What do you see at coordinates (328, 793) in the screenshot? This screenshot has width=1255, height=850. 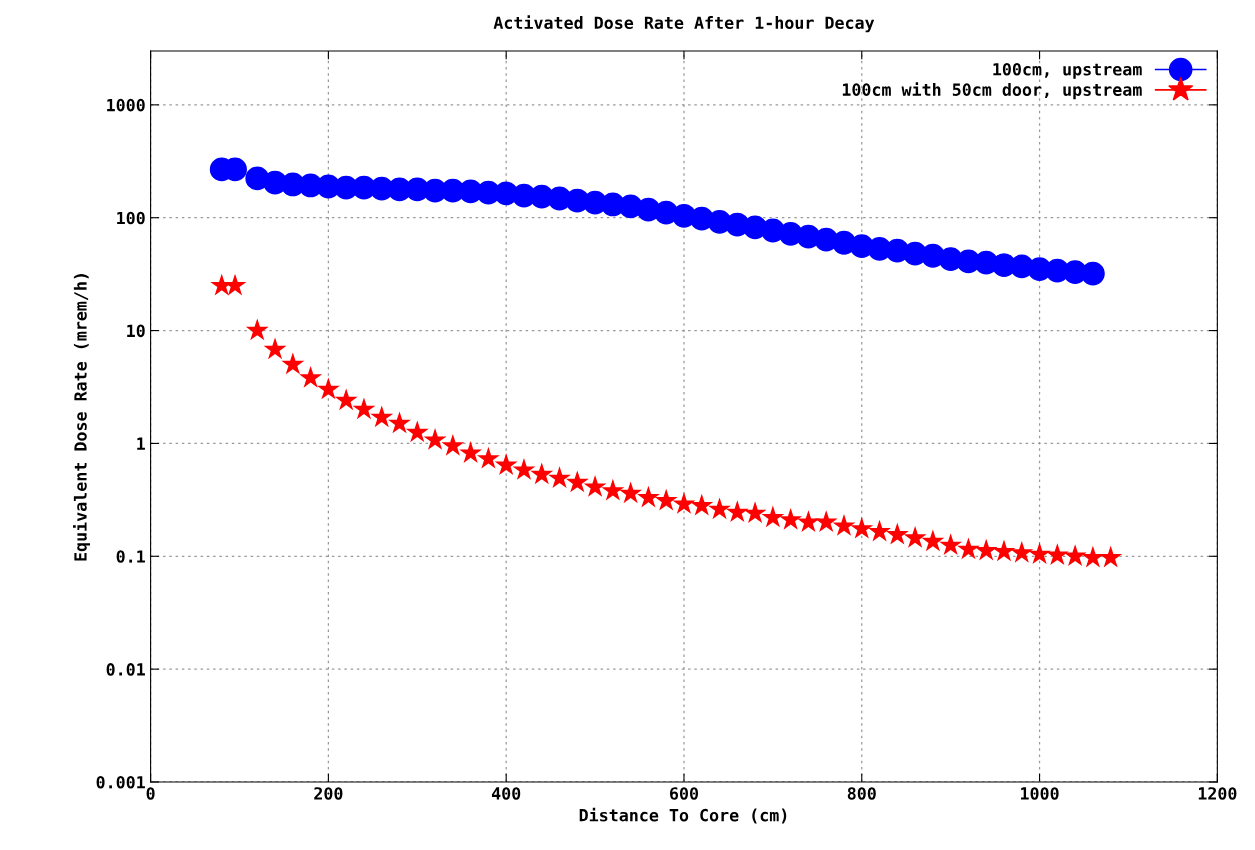 I see `x-tick-label: 200` at bounding box center [328, 793].